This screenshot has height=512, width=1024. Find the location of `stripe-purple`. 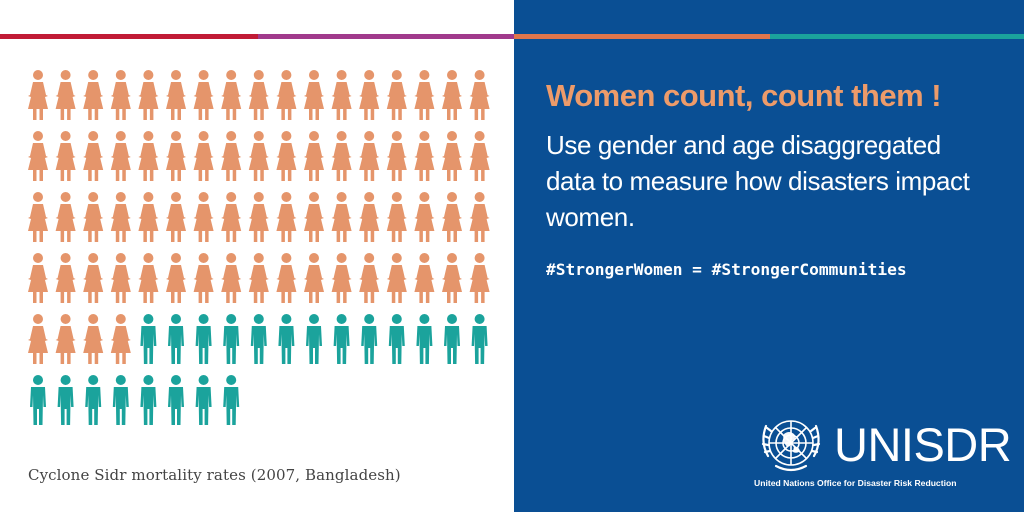

stripe-purple is located at coordinates (386, 36).